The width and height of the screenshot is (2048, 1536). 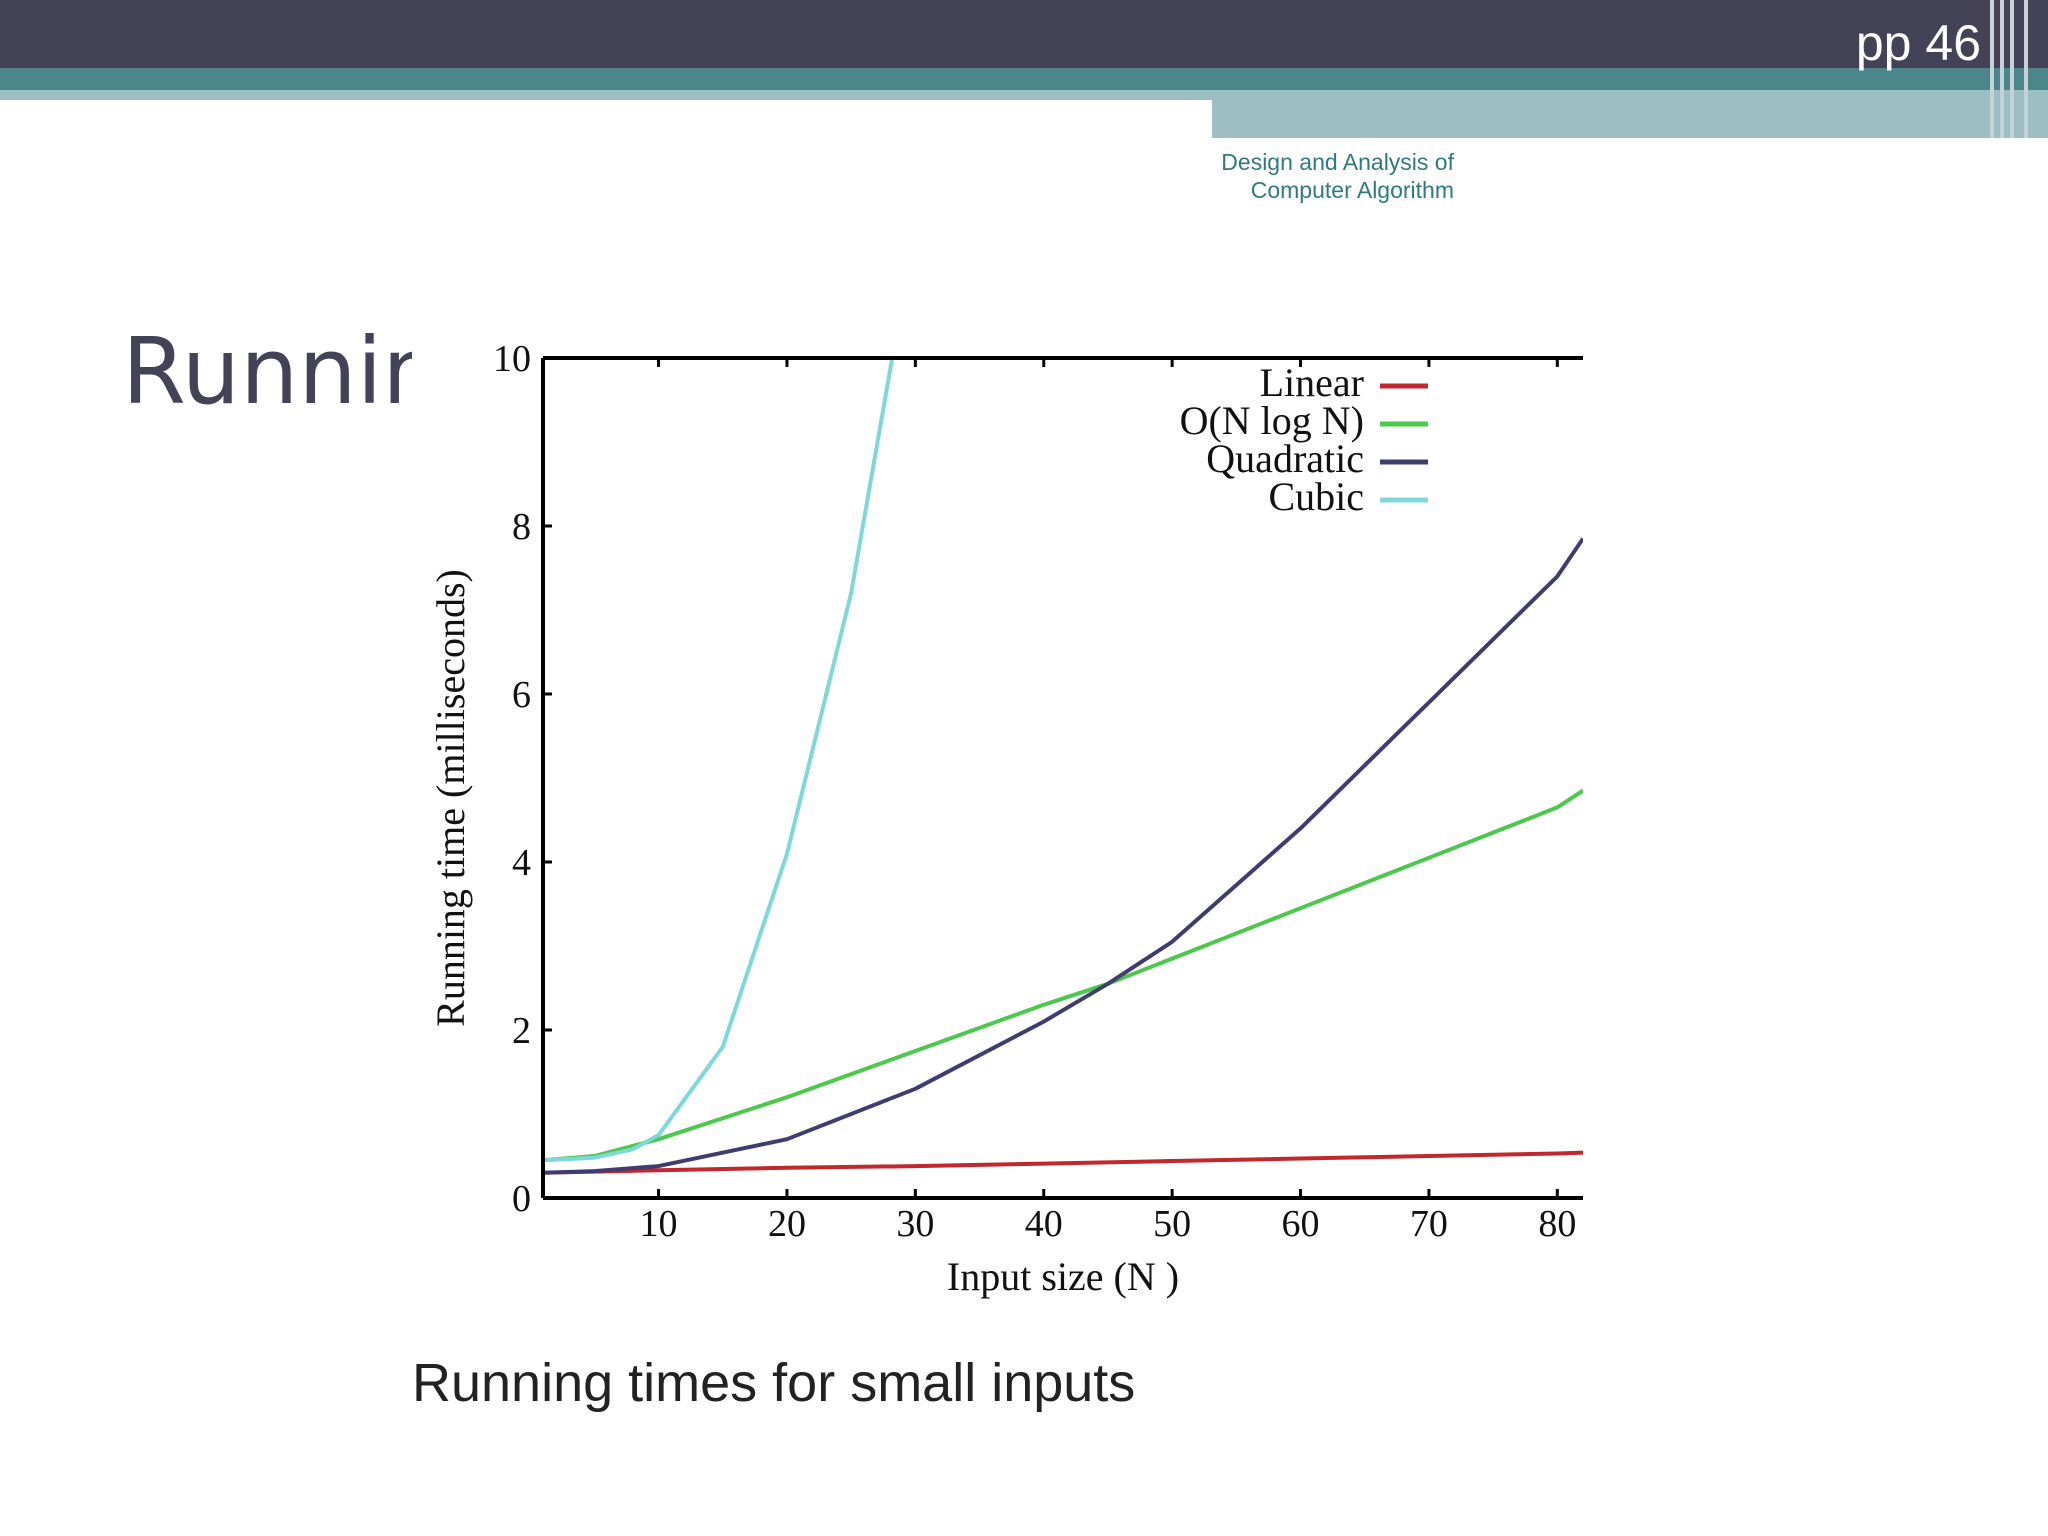 I want to click on legend-label: Linear, so click(x=1312, y=382).